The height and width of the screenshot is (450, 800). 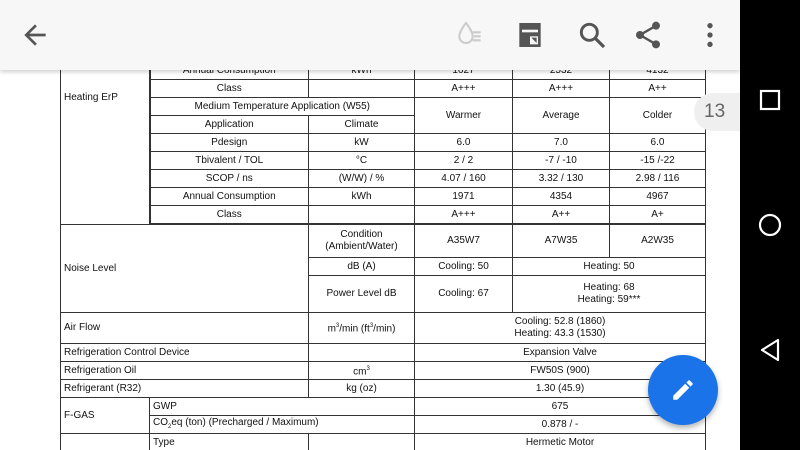 I want to click on t: /min), so click(x=384, y=329).